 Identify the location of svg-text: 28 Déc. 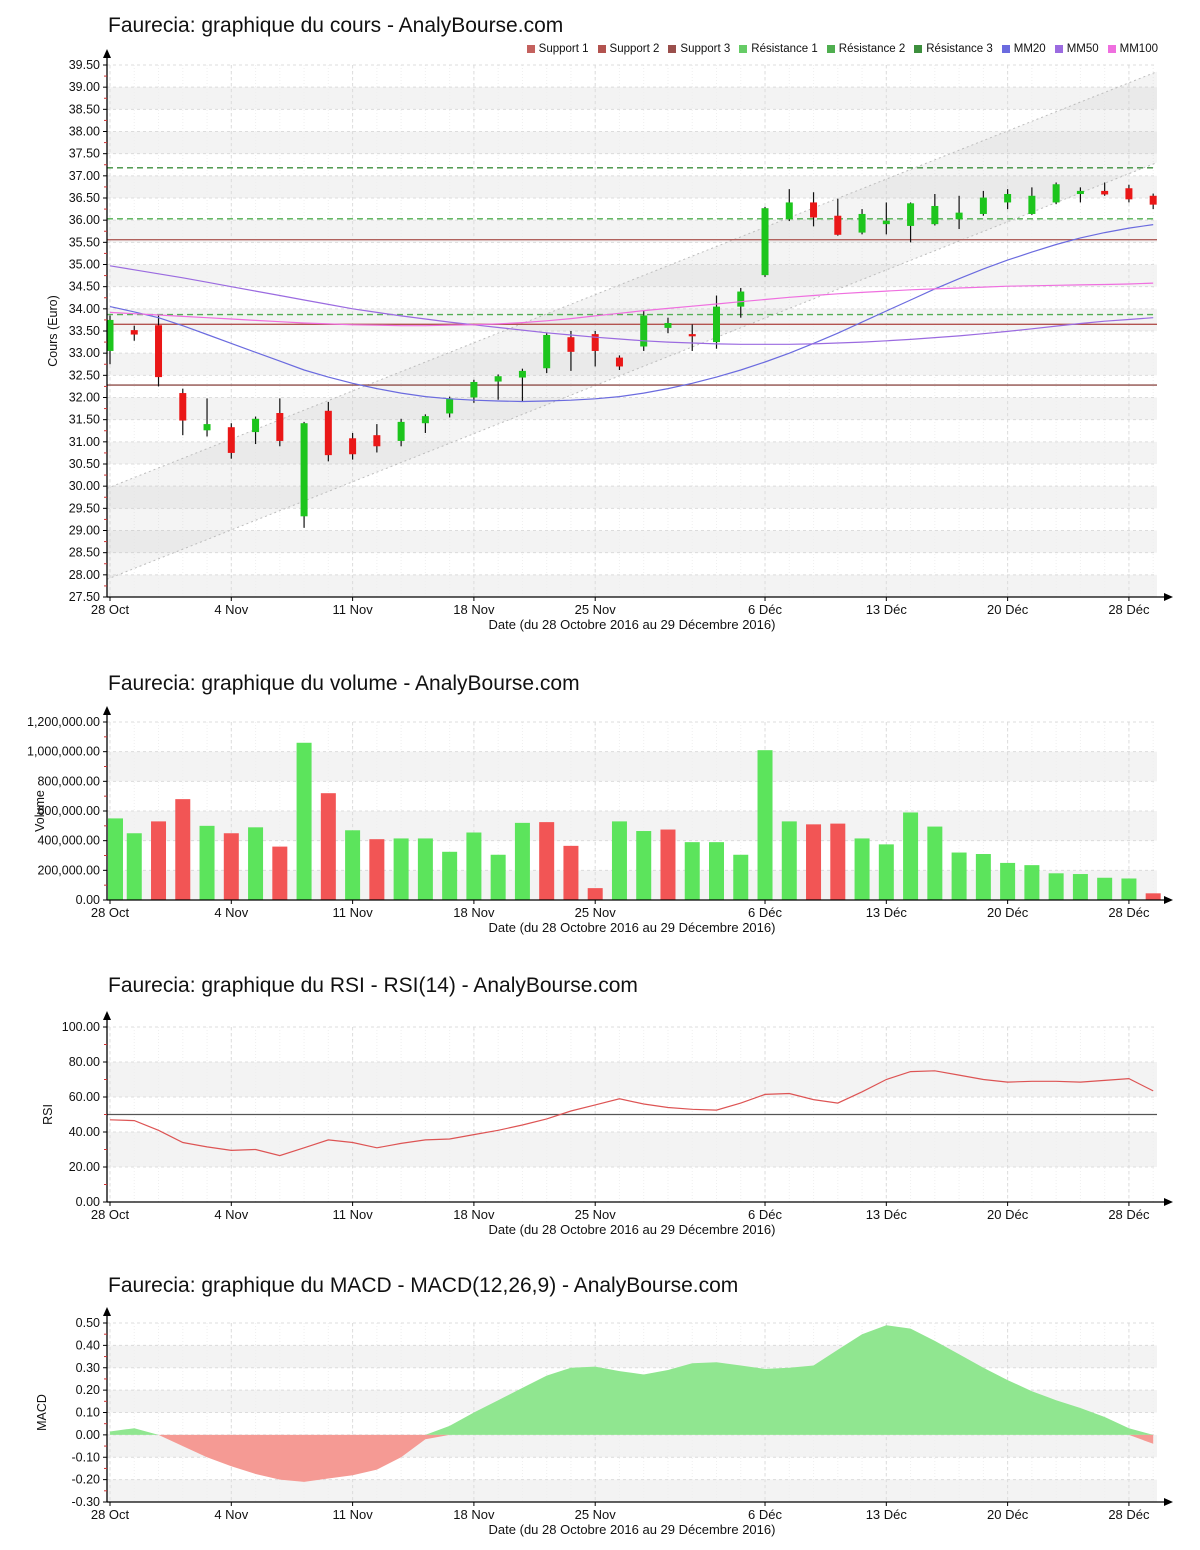
(1129, 1214).